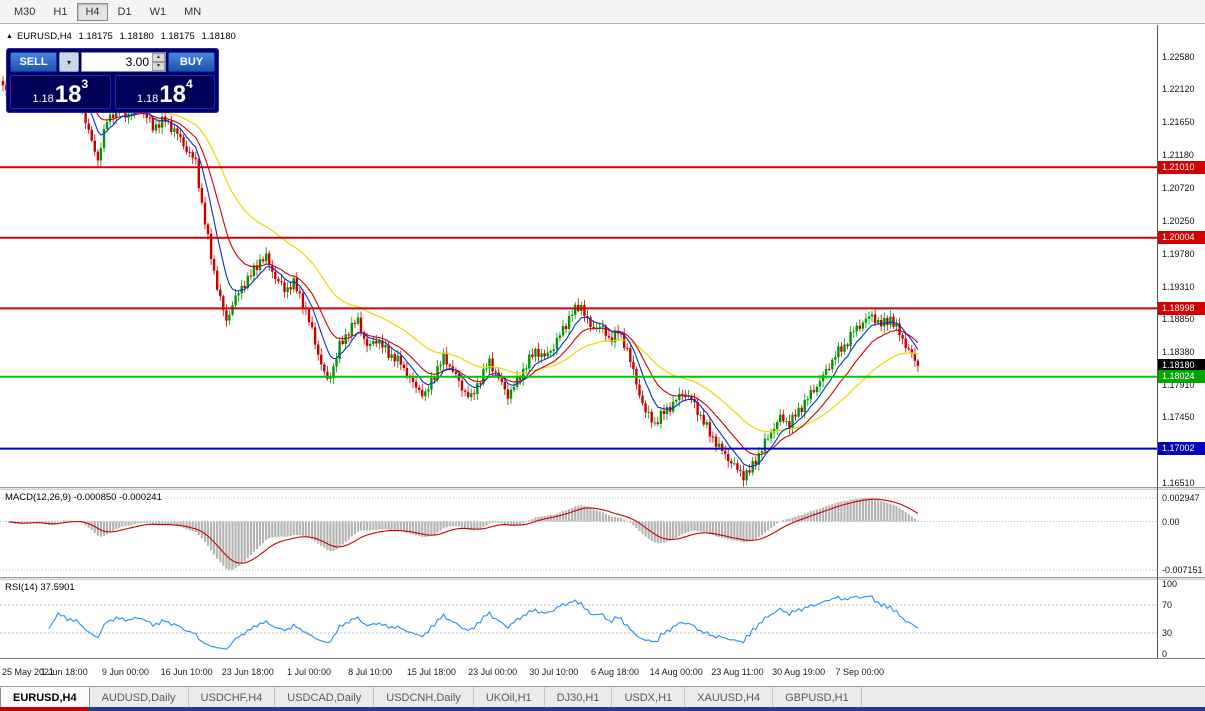 This screenshot has width=1205, height=711. I want to click on chart-tab-xauusd-h4: XAUUSD,H4, so click(729, 697).